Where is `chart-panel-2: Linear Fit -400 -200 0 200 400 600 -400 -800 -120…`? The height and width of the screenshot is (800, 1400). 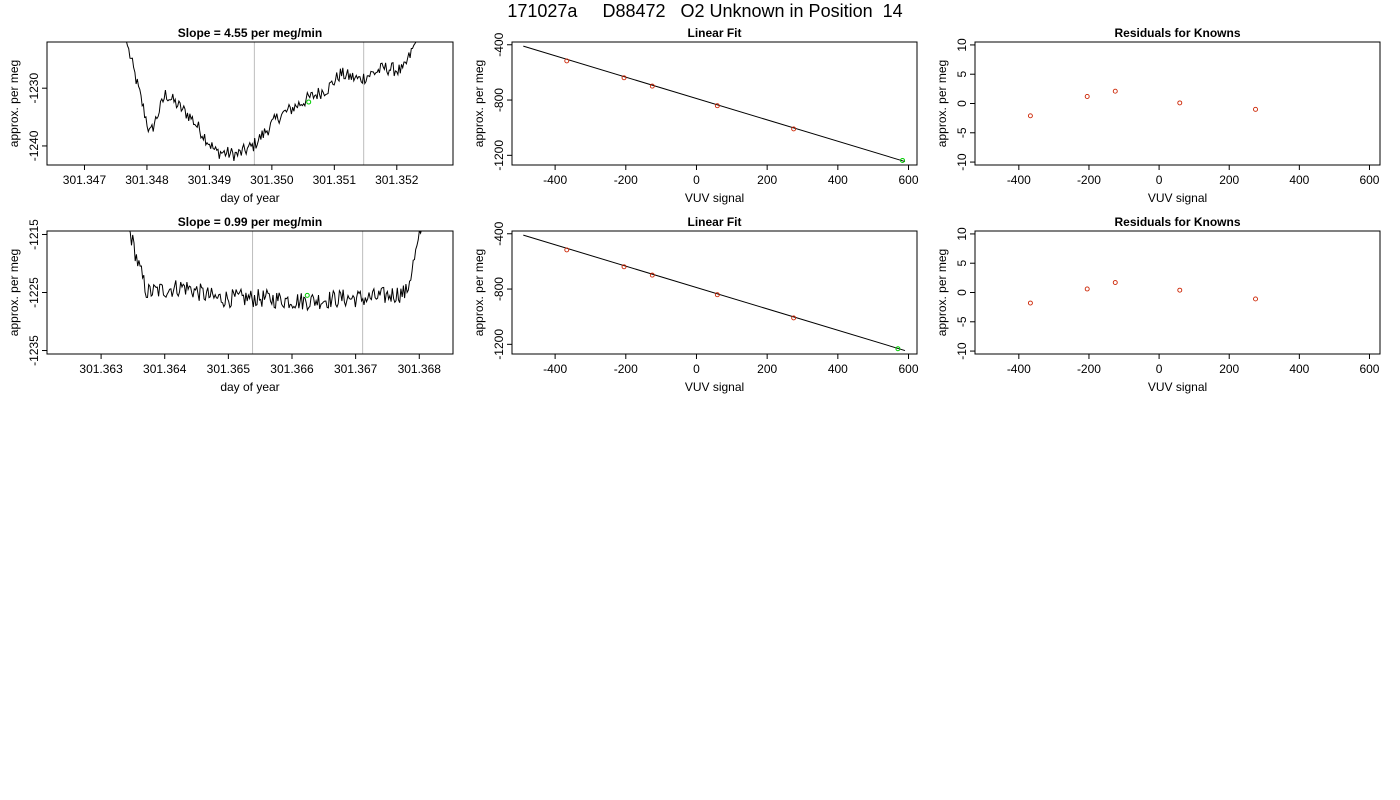 chart-panel-2: Linear Fit -400 -200 0 200 400 600 -400 -800 -120… is located at coordinates (695, 115).